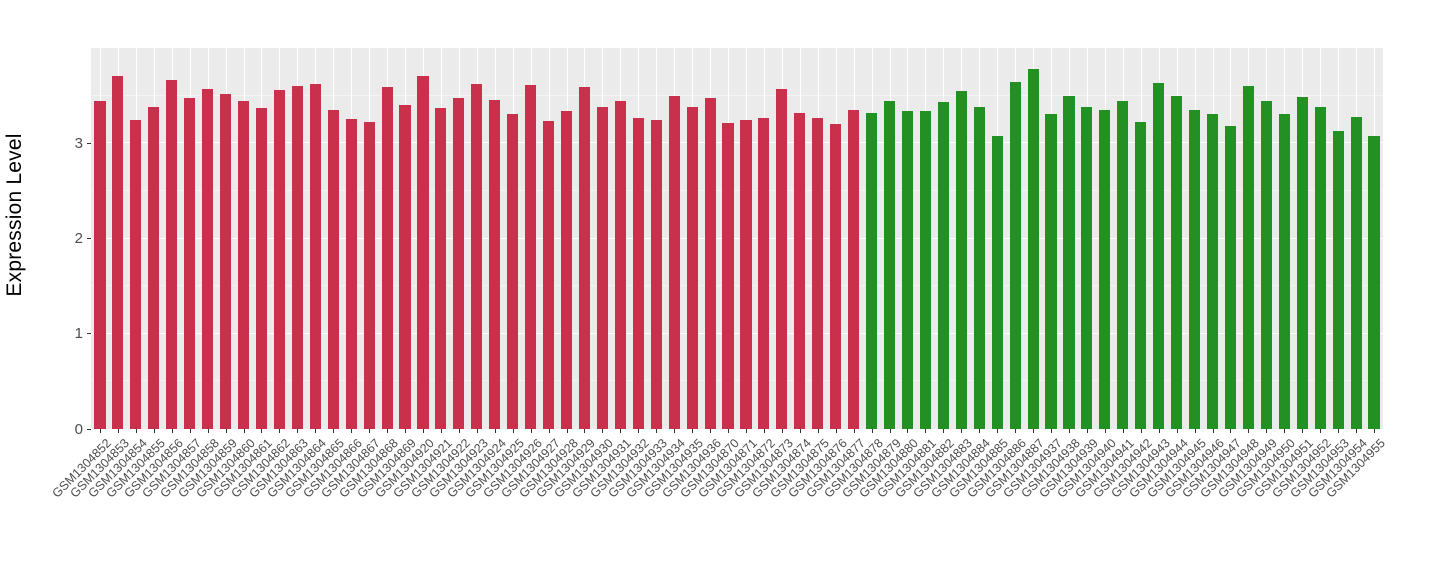  What do you see at coordinates (737, 143) in the screenshot?
I see `gridline-major-horizontal` at bounding box center [737, 143].